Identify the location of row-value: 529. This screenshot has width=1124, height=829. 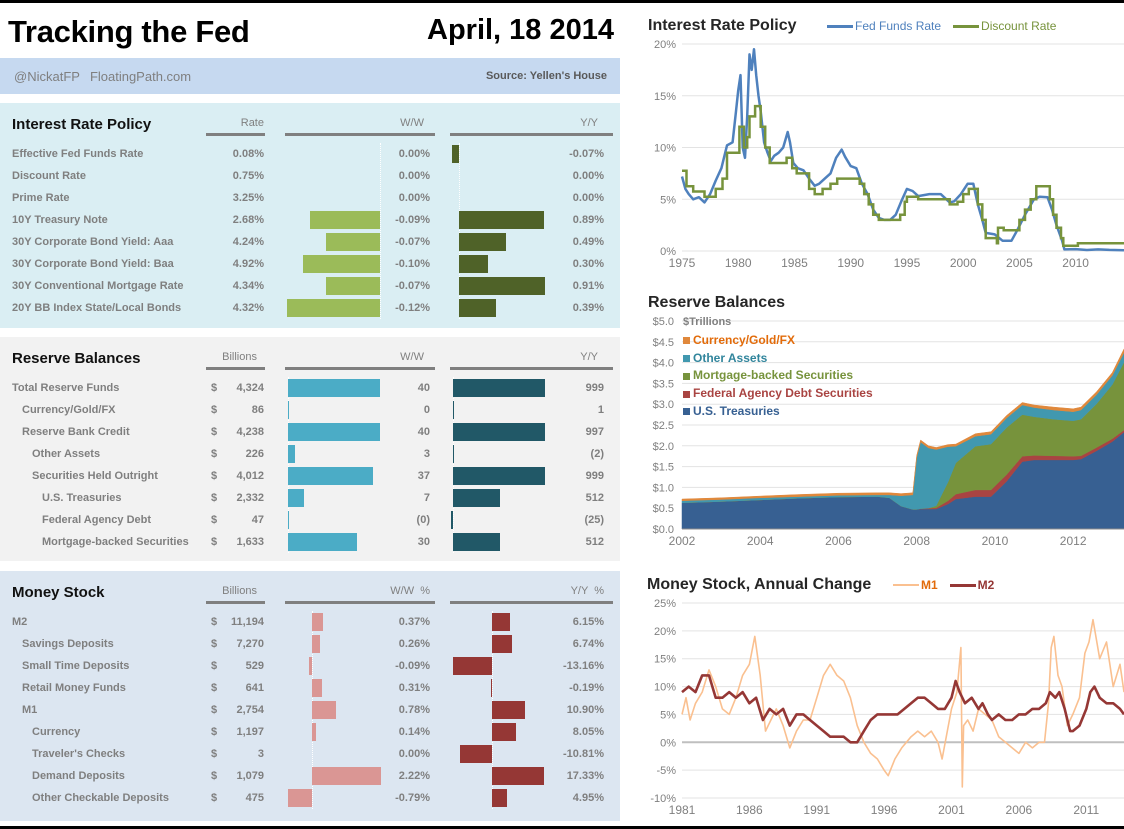
(254, 666).